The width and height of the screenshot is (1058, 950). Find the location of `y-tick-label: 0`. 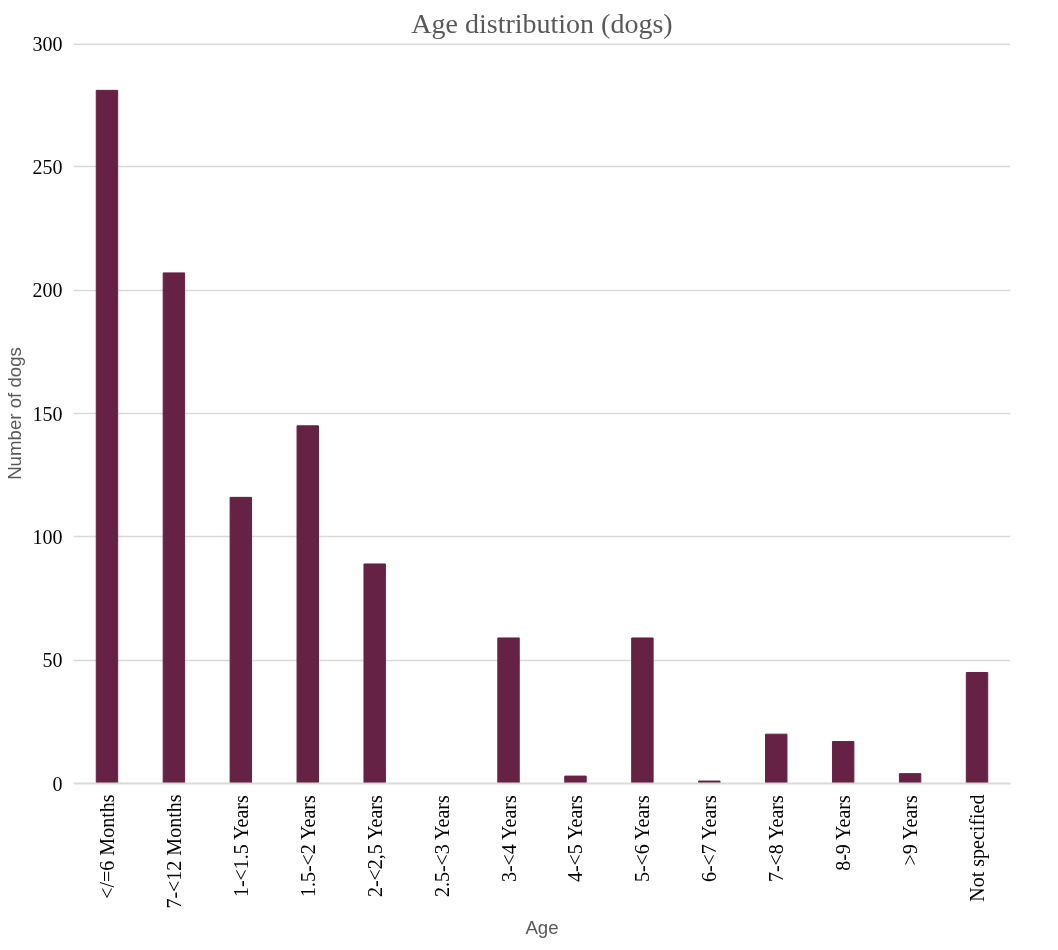

y-tick-label: 0 is located at coordinates (57, 783).